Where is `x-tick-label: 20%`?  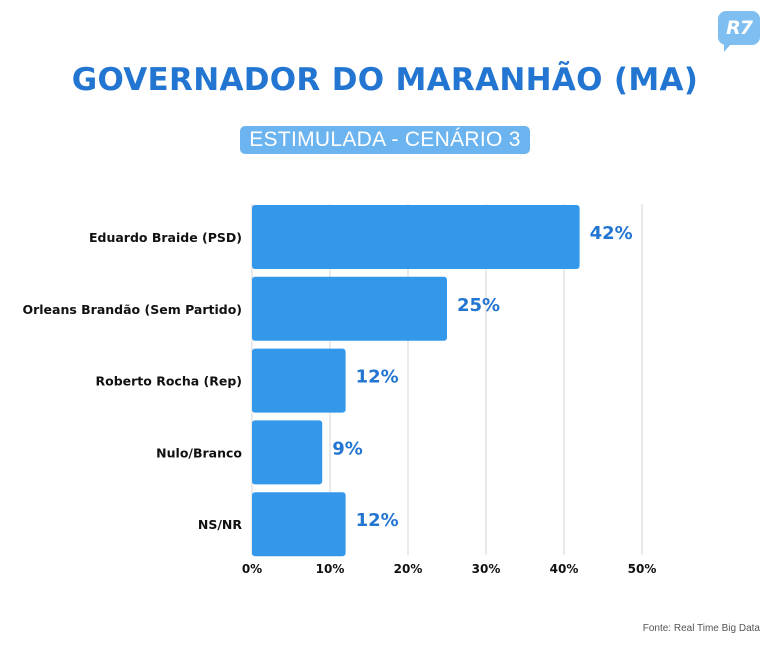
x-tick-label: 20% is located at coordinates (408, 569).